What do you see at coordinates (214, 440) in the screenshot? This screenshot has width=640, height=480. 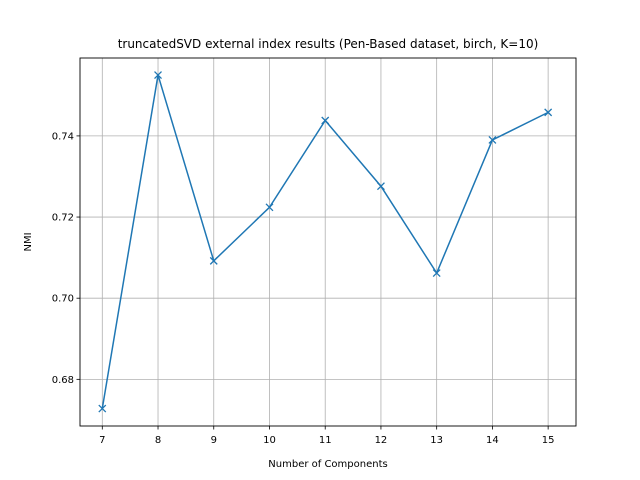 I see `x-tick-label: 9` at bounding box center [214, 440].